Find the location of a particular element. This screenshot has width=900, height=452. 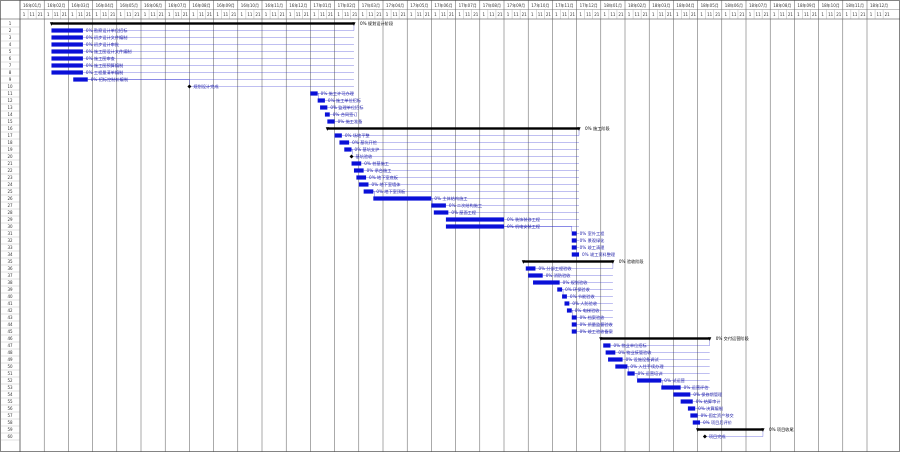

task-label: 0% 决算编制 is located at coordinates (710, 408).